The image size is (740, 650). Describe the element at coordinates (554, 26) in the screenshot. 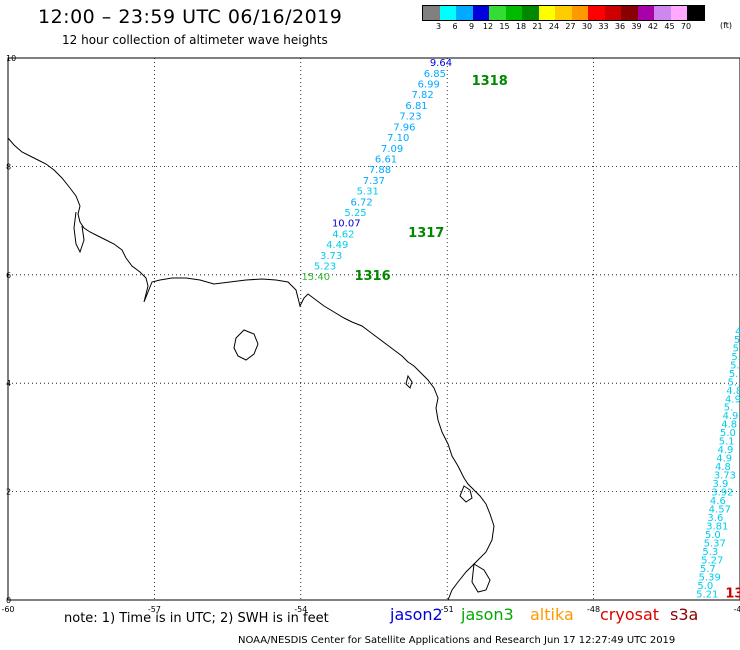

I see `legend-label: 24` at that location.